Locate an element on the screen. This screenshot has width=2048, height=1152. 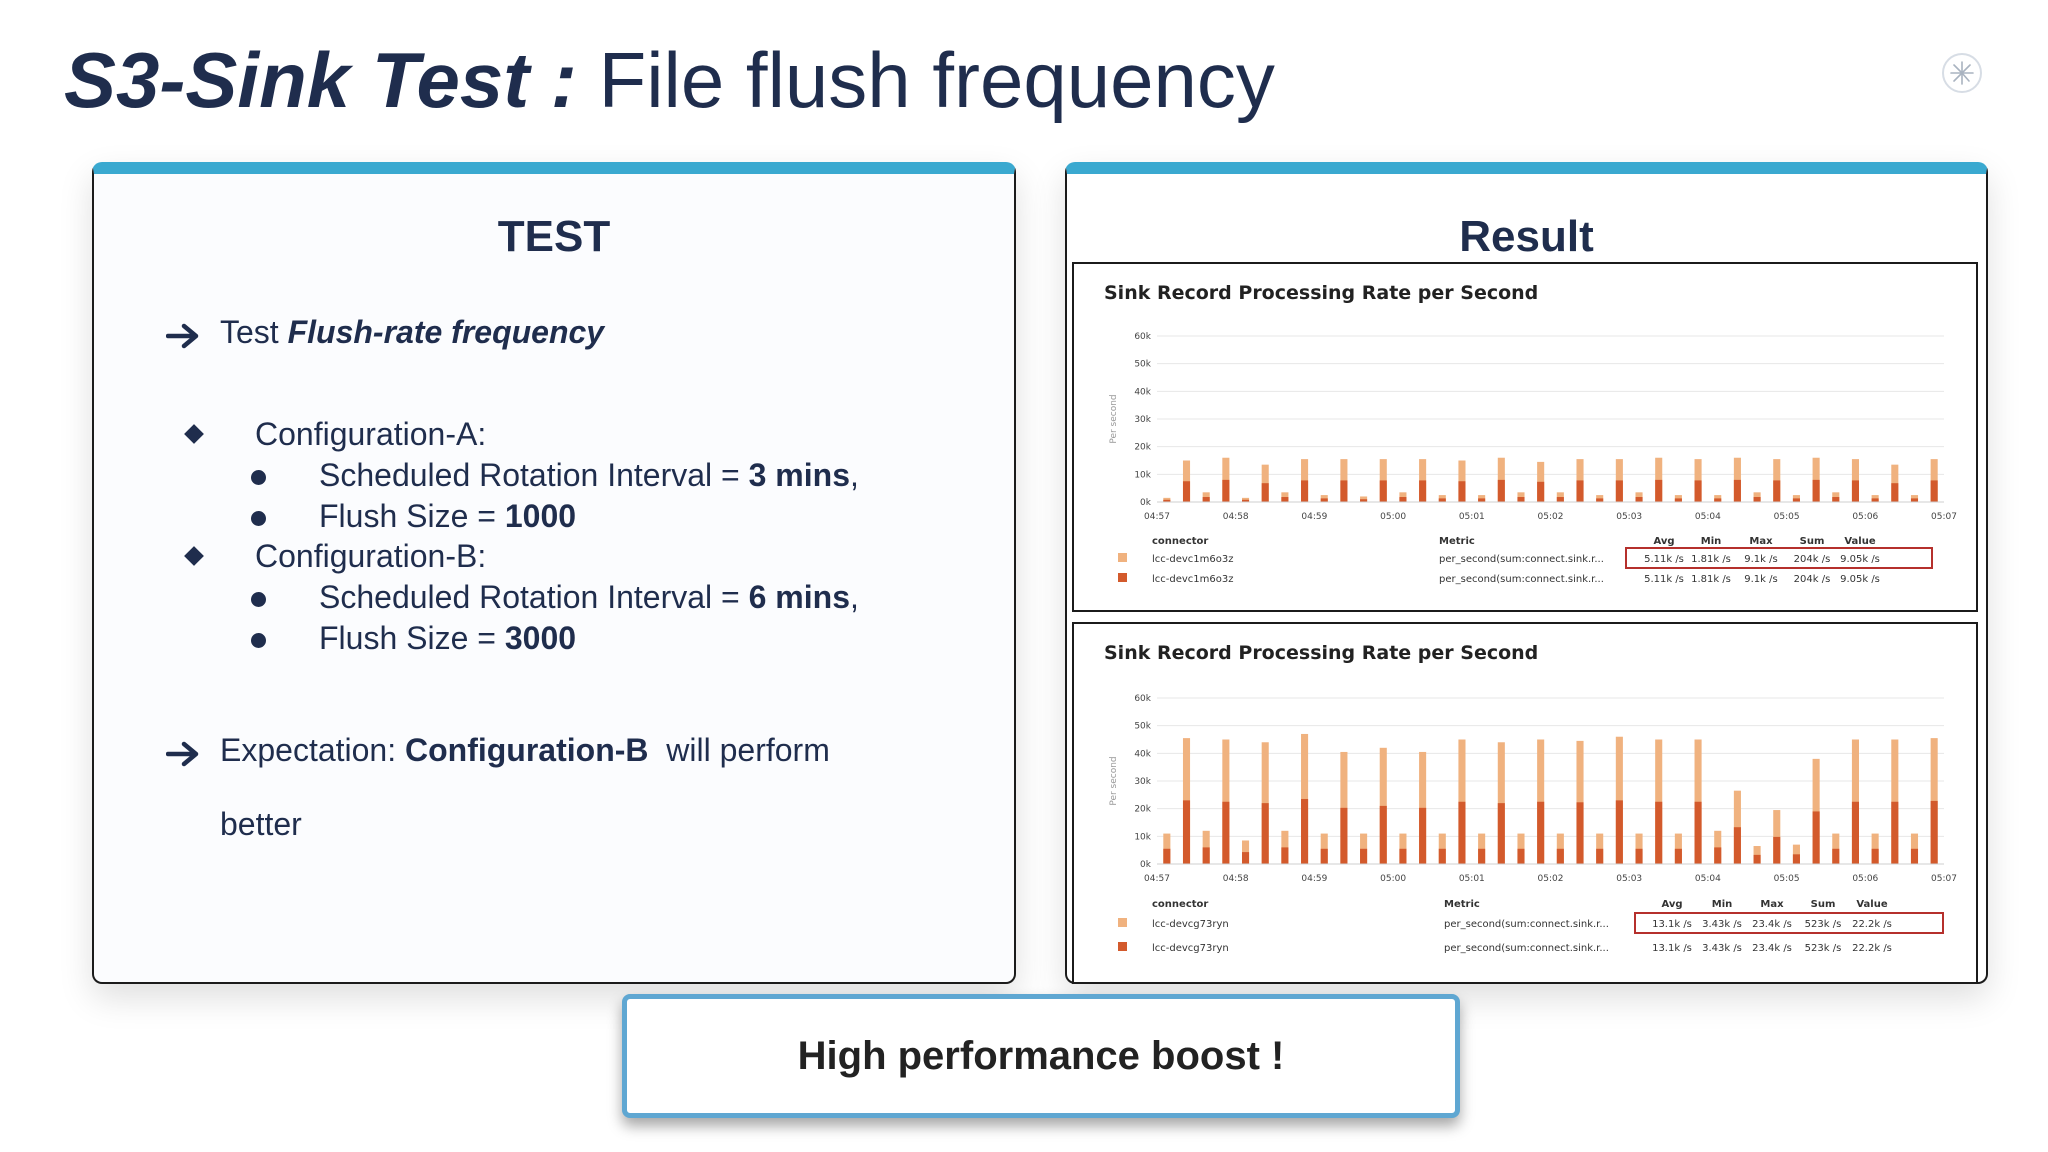
legend-header: Min is located at coordinates (1722, 904).